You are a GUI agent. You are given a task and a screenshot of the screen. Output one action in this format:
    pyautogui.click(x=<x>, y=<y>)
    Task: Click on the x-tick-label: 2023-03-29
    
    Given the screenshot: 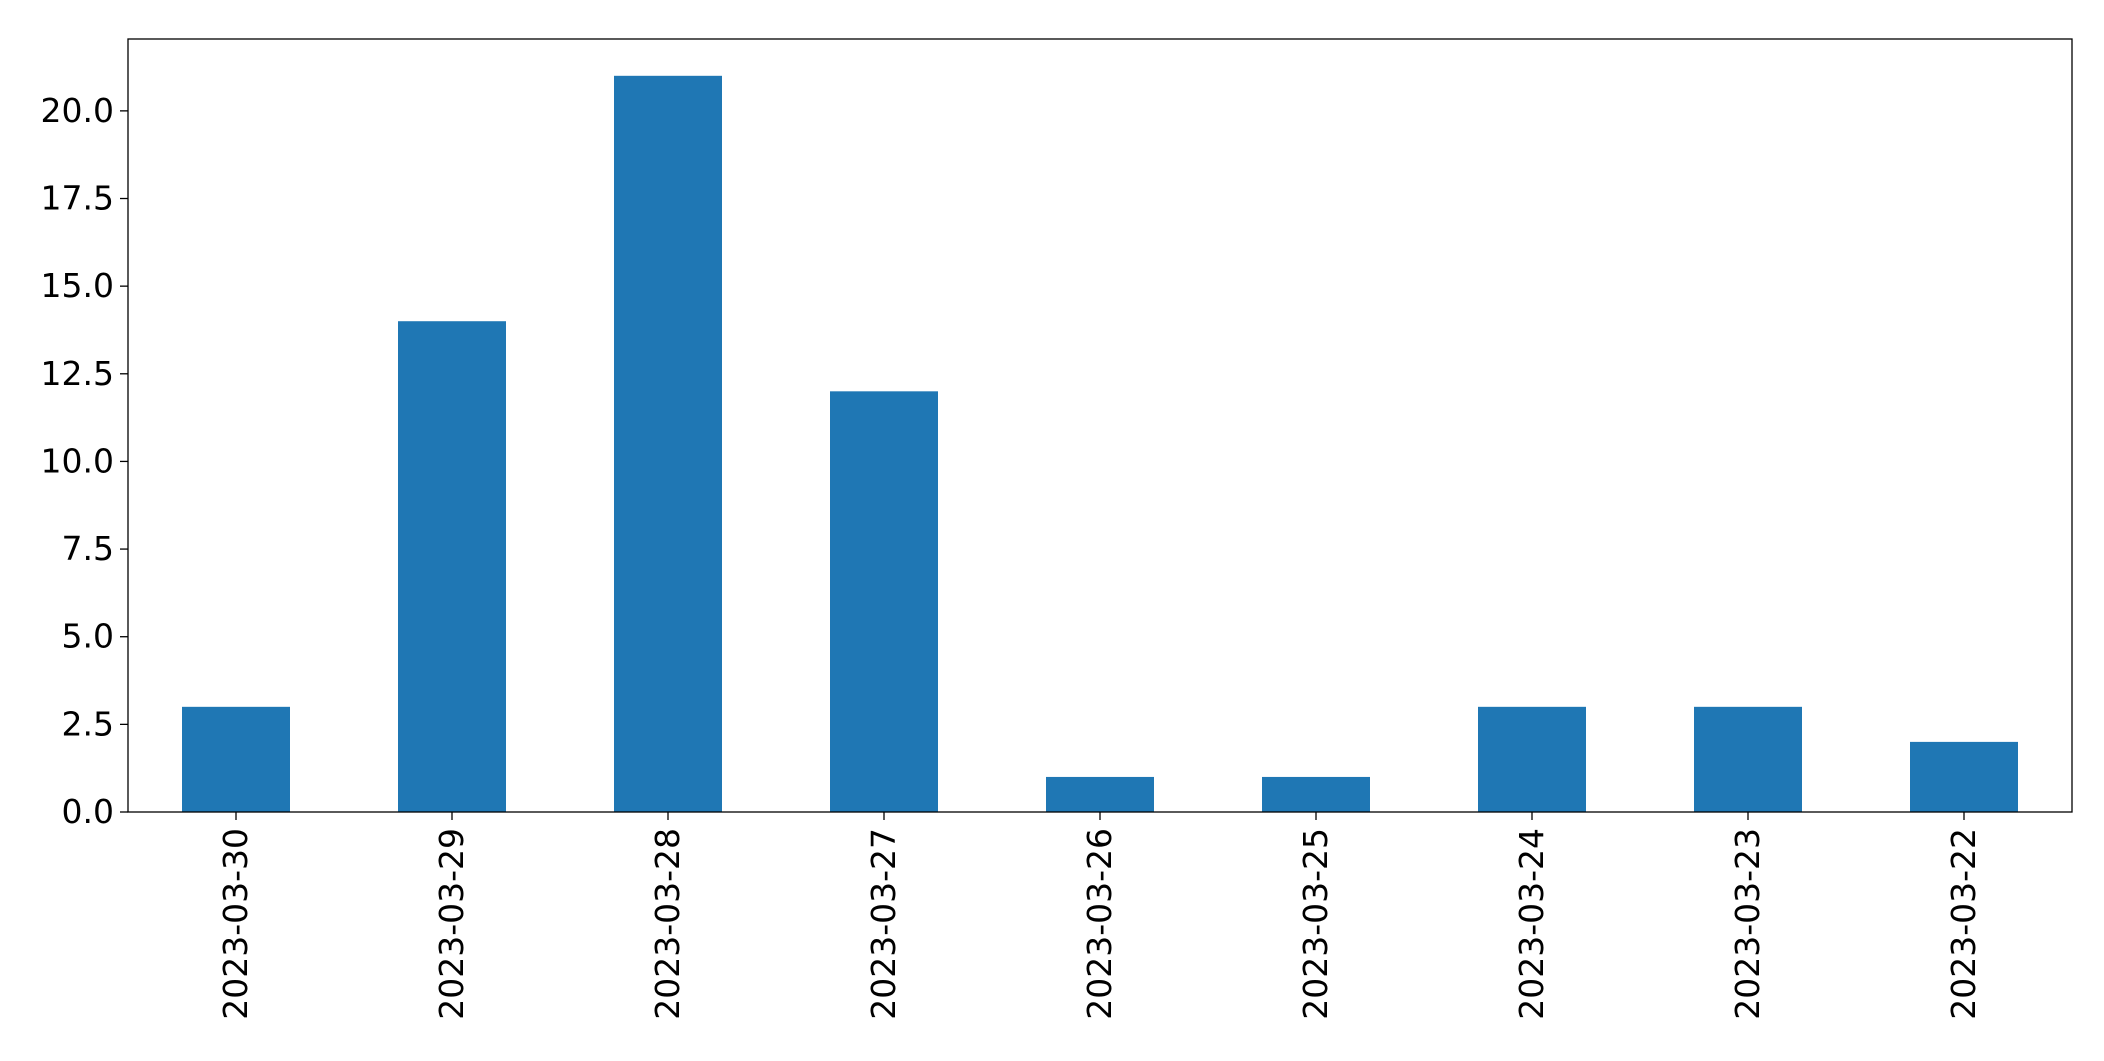 What is the action you would take?
    pyautogui.click(x=451, y=924)
    